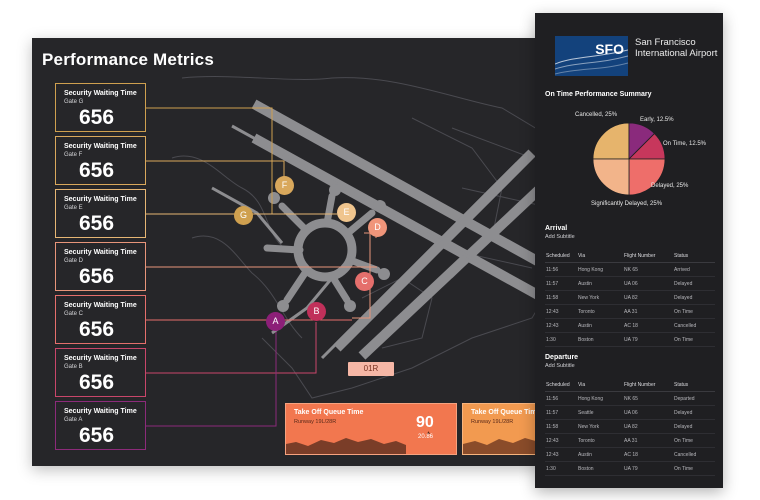 The width and height of the screenshot is (760, 500). Describe the element at coordinates (100, 213) in the screenshot. I see `security-card-gate-e: Security Waiting Time Gate E 656` at that location.